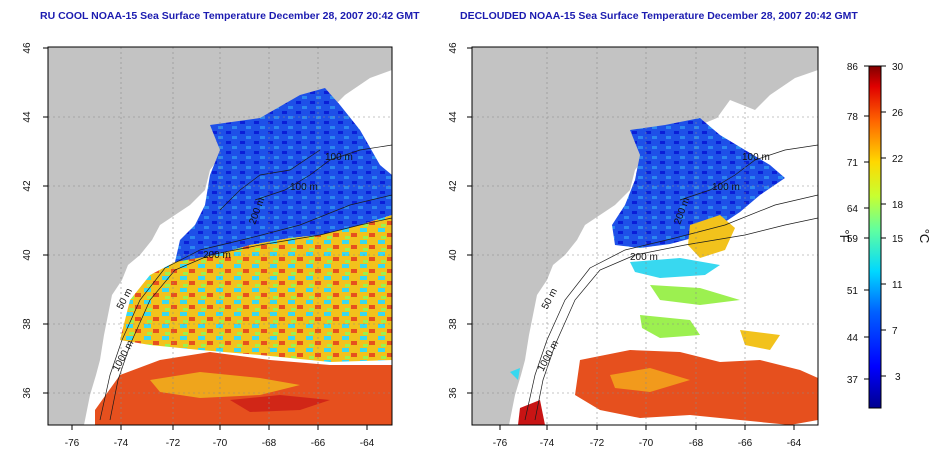 The image size is (950, 475). What do you see at coordinates (515, 374) in the screenshot?
I see `right-sst-fleck` at bounding box center [515, 374].